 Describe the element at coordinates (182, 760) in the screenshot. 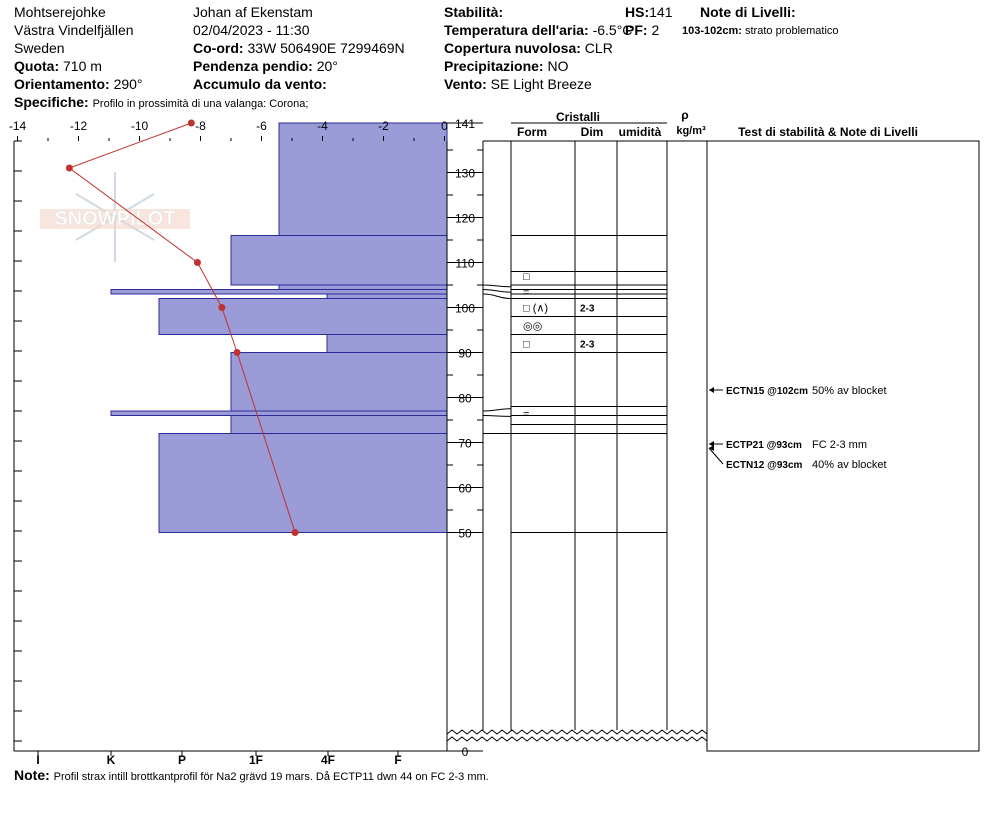

I see `hardness-tick-label: P` at that location.